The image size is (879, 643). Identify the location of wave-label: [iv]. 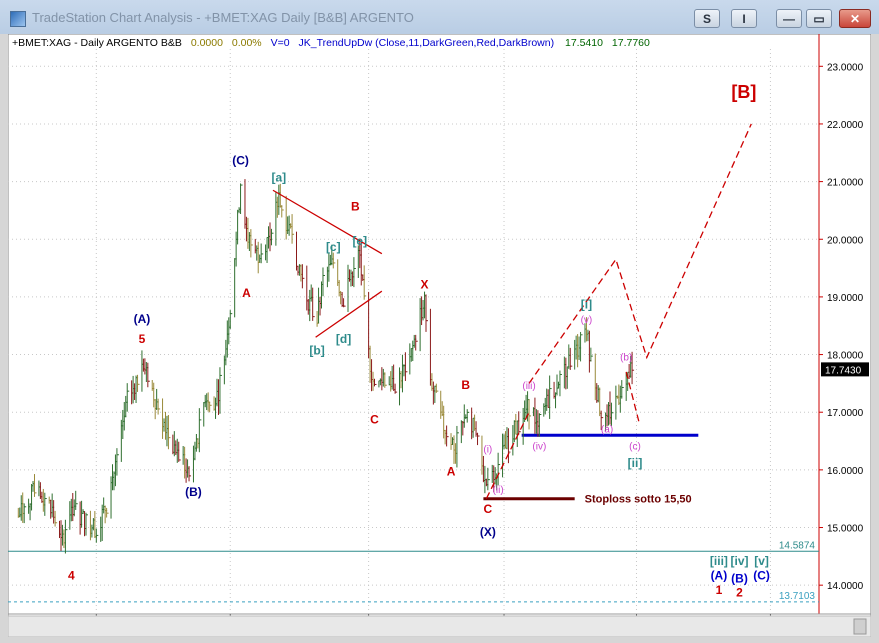
(740, 561).